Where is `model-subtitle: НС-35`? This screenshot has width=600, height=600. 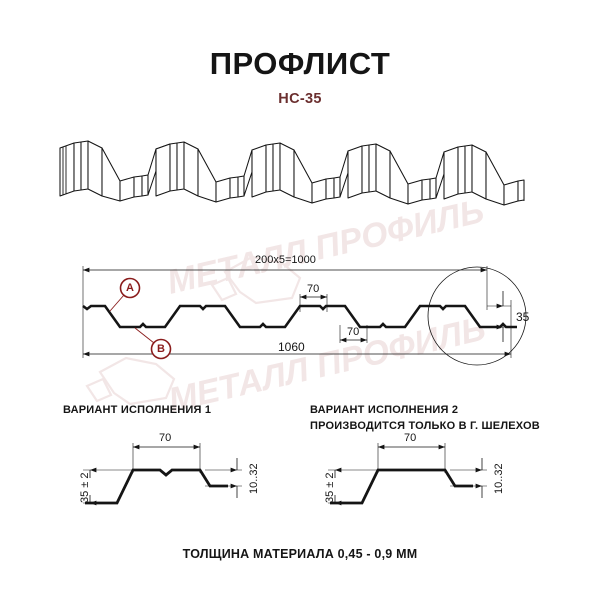
model-subtitle: НС-35 is located at coordinates (300, 99).